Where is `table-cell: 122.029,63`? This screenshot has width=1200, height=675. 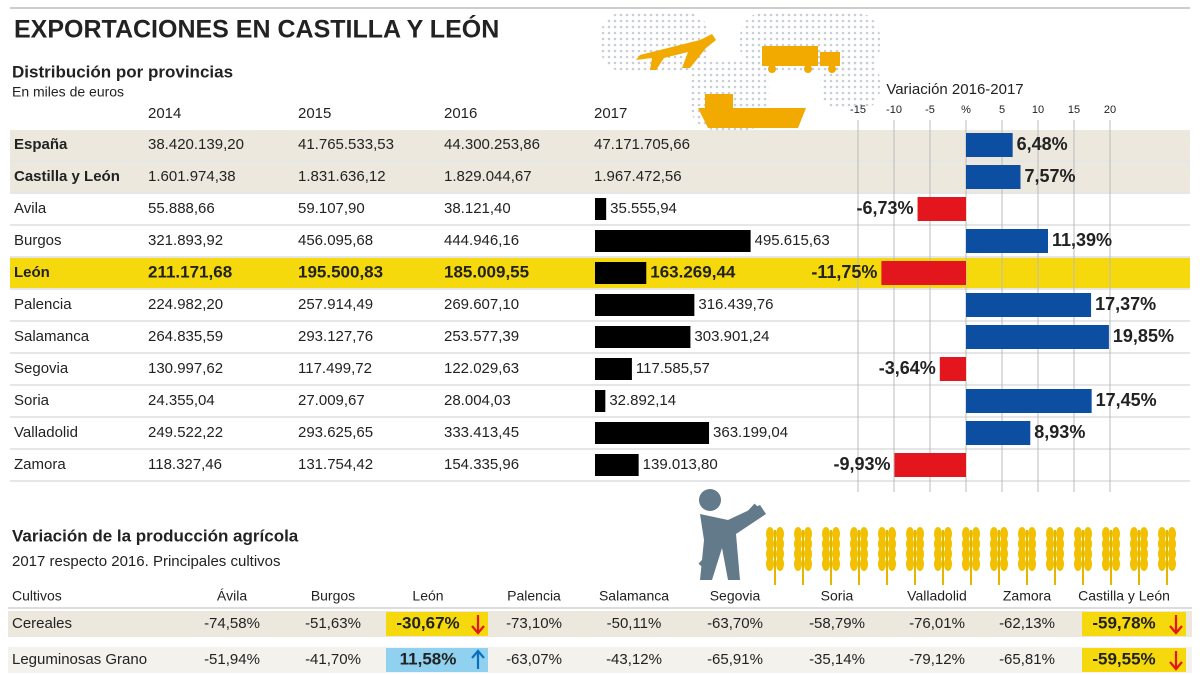
table-cell: 122.029,63 is located at coordinates (481, 368).